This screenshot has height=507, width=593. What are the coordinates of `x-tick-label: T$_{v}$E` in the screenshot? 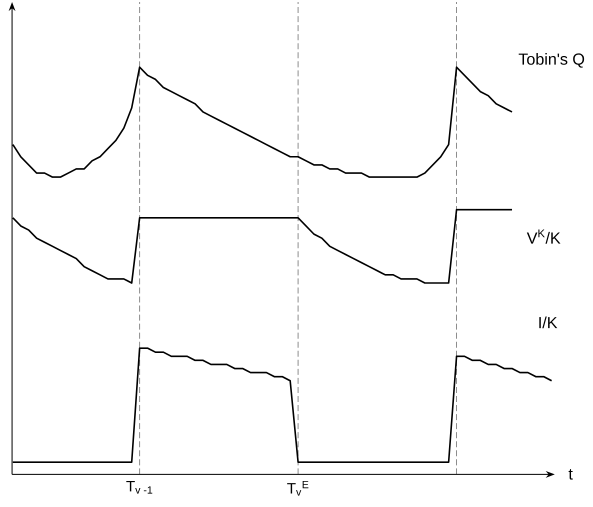 It's located at (297, 488).